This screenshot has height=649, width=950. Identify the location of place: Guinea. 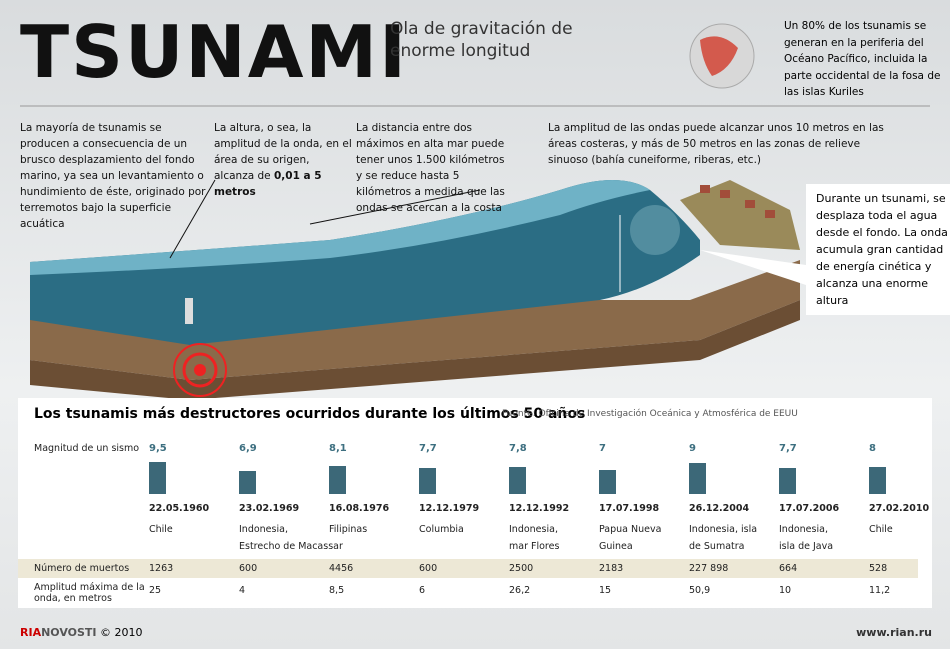
(616, 546).